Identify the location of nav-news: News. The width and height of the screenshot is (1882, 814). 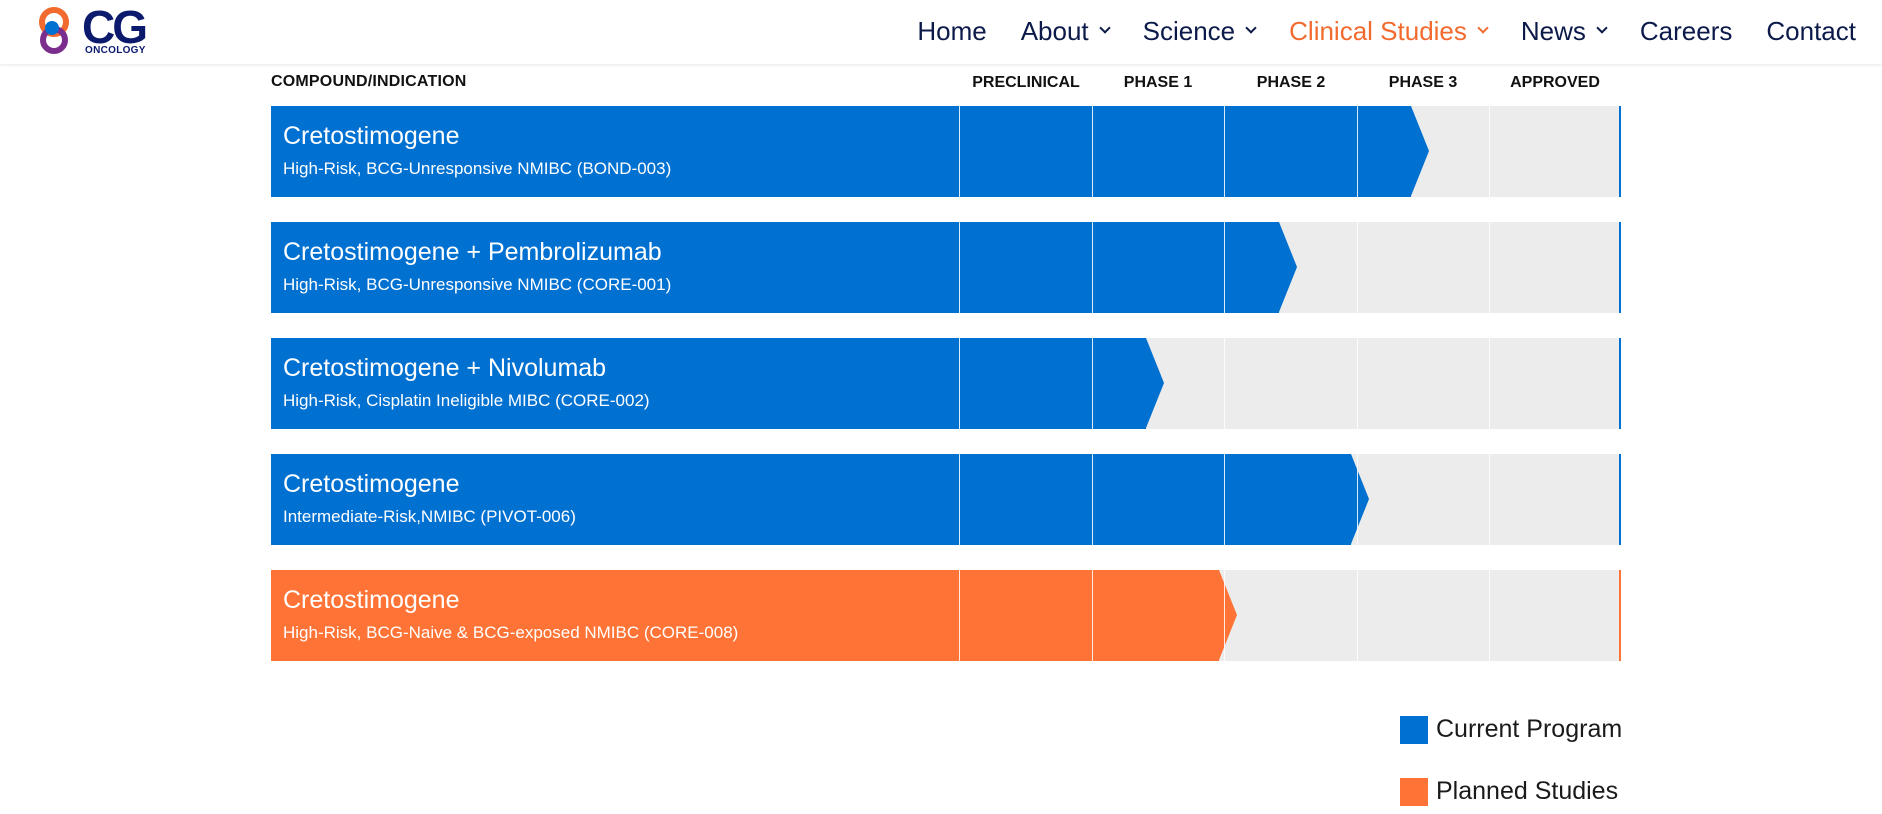
(1564, 31).